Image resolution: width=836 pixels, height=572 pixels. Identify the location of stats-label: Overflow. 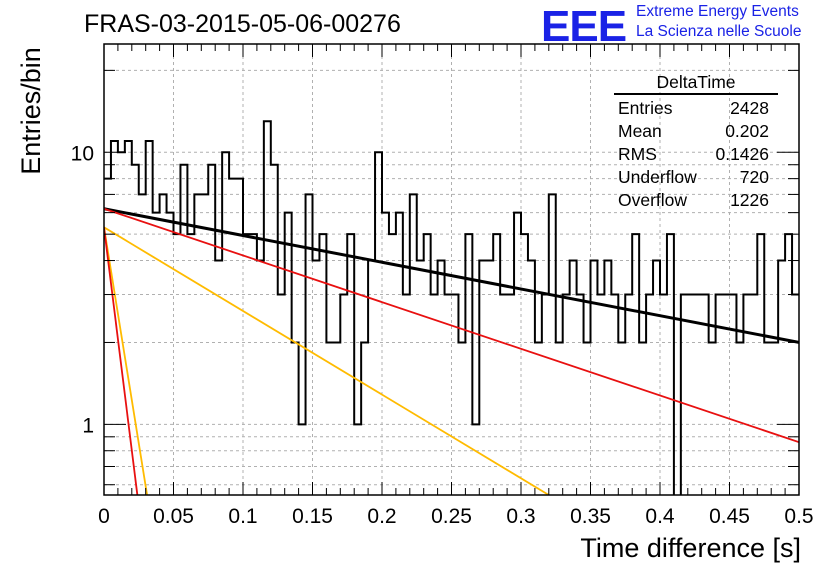
(653, 200).